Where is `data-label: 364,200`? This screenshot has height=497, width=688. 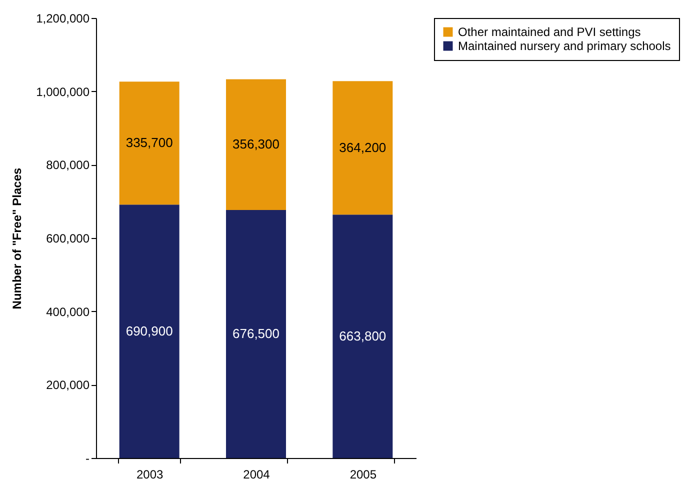 data-label: 364,200 is located at coordinates (362, 147).